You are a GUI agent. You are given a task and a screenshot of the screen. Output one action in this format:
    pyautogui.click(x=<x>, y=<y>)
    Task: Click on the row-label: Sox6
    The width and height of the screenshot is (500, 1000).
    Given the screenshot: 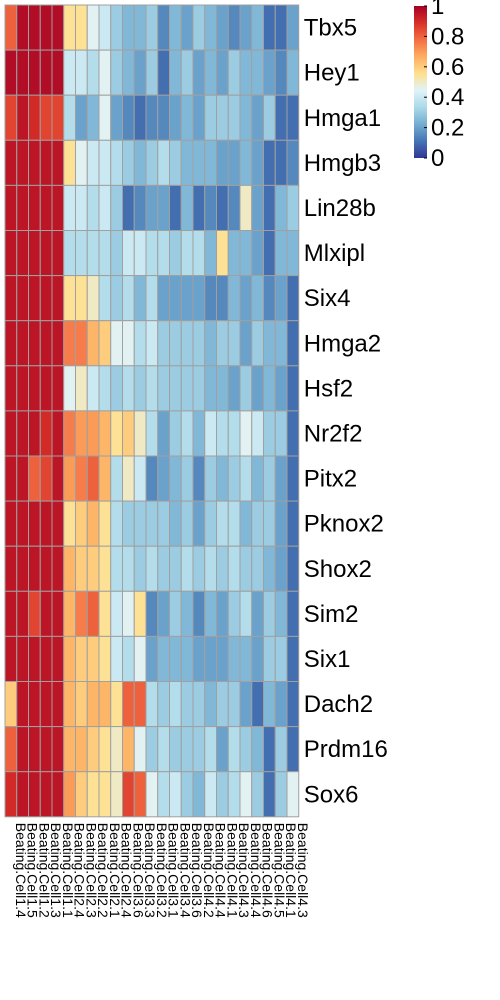 What is the action you would take?
    pyautogui.click(x=331, y=794)
    